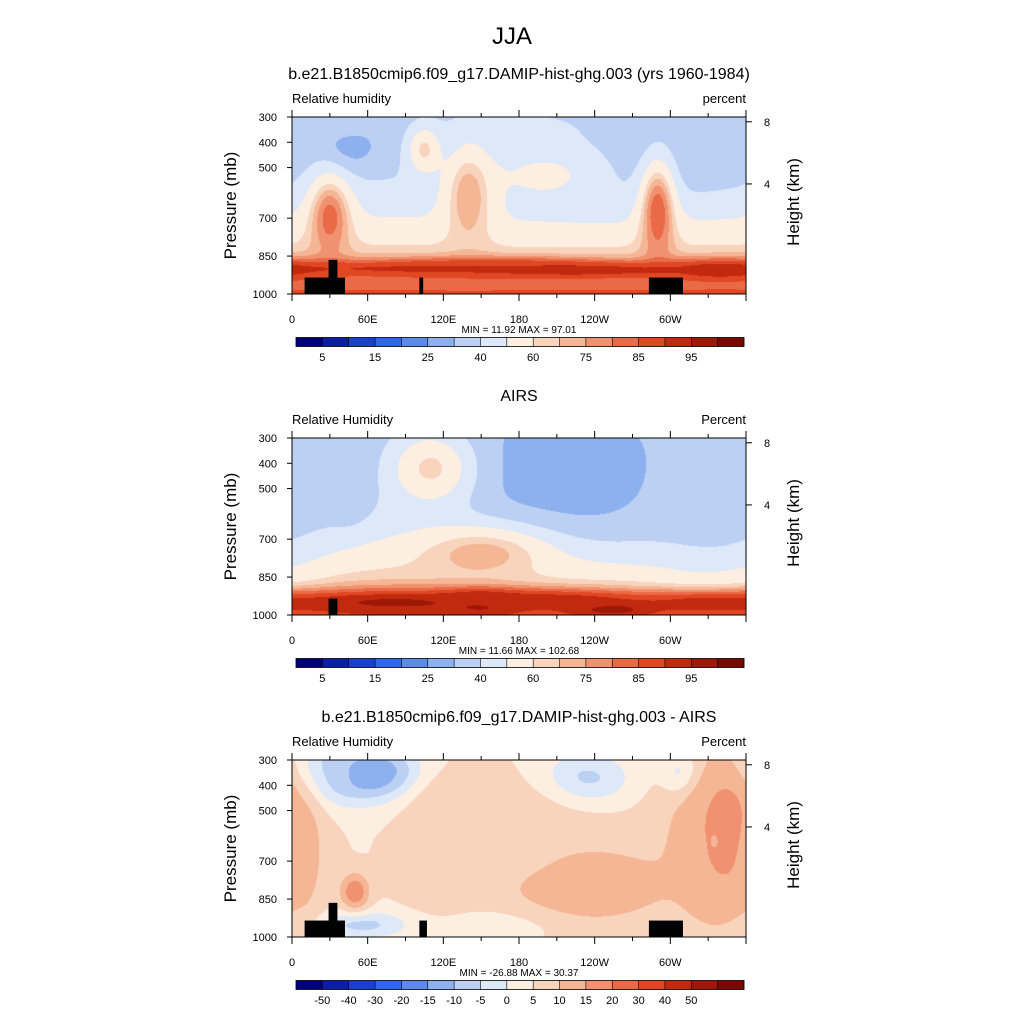 This screenshot has width=1024, height=1024. I want to click on y-tick-label: 1000, so click(265, 295).